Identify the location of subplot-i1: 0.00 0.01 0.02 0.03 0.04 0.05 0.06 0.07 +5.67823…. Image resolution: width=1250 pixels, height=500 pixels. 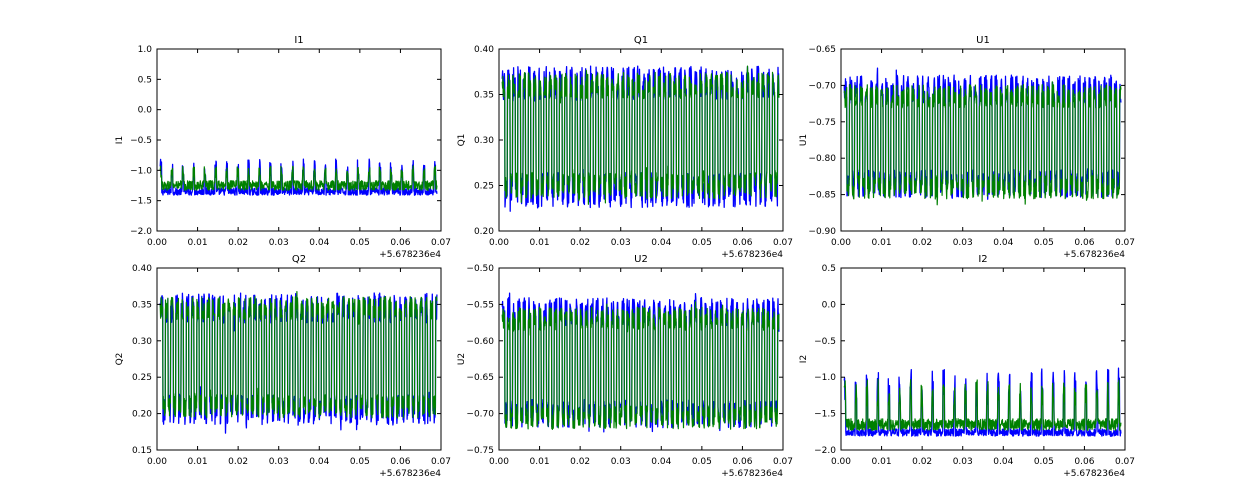
(283, 147).